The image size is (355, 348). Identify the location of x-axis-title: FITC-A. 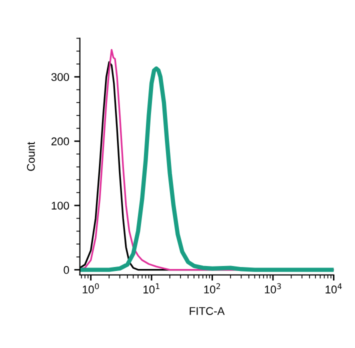
(207, 311).